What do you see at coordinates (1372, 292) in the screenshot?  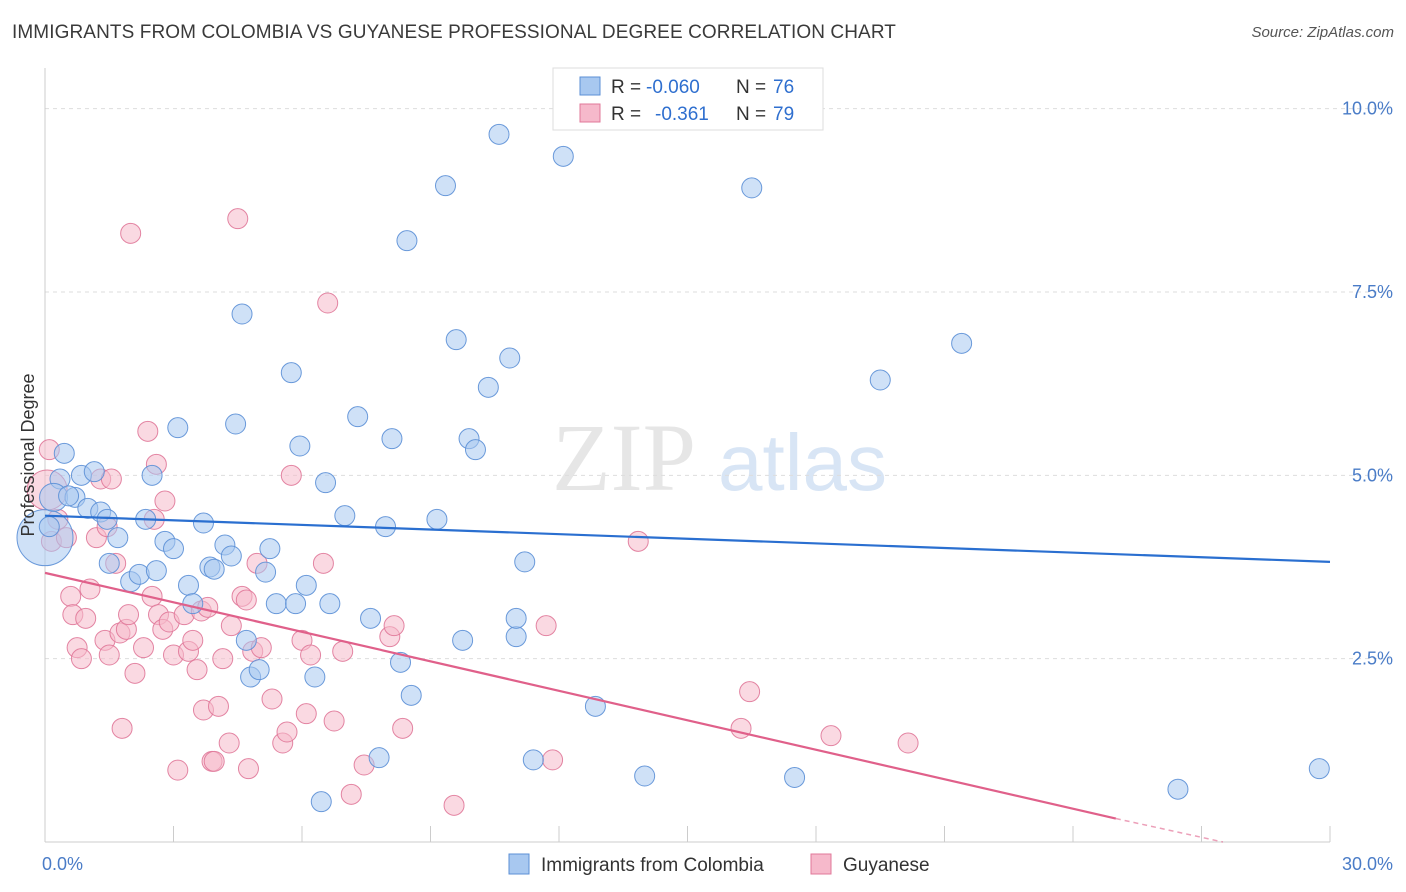 I see `y-tick-label-2: 7.5%` at bounding box center [1372, 292].